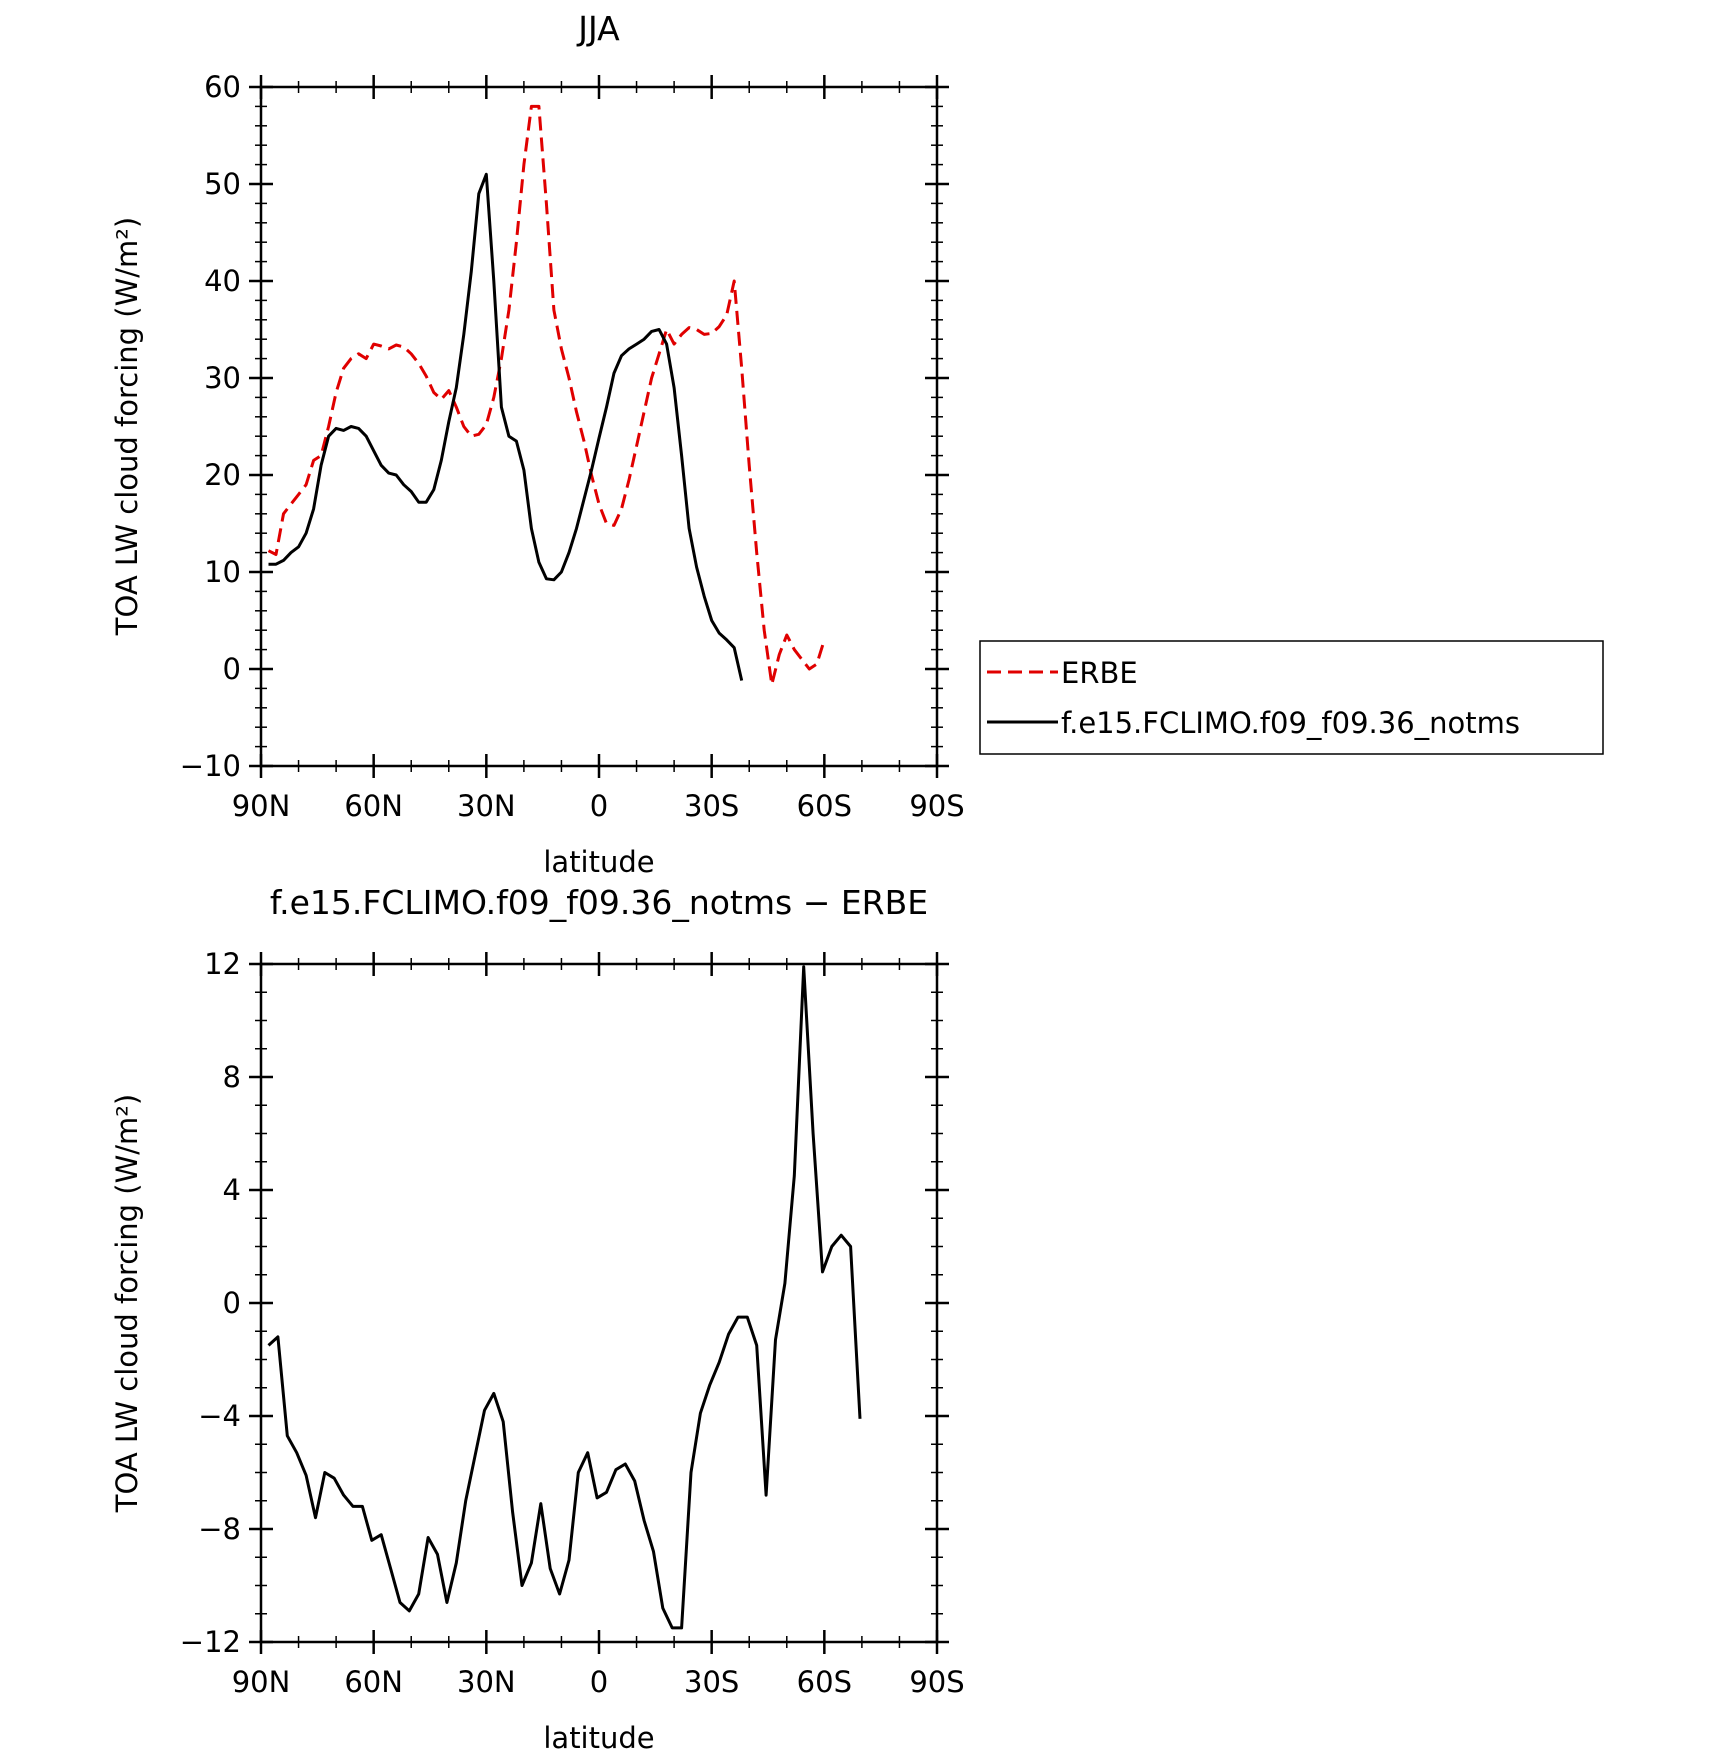 This screenshot has height=1756, width=1710. Describe the element at coordinates (261, 1682) in the screenshot. I see `bottom-xtick-label: 90N` at that location.